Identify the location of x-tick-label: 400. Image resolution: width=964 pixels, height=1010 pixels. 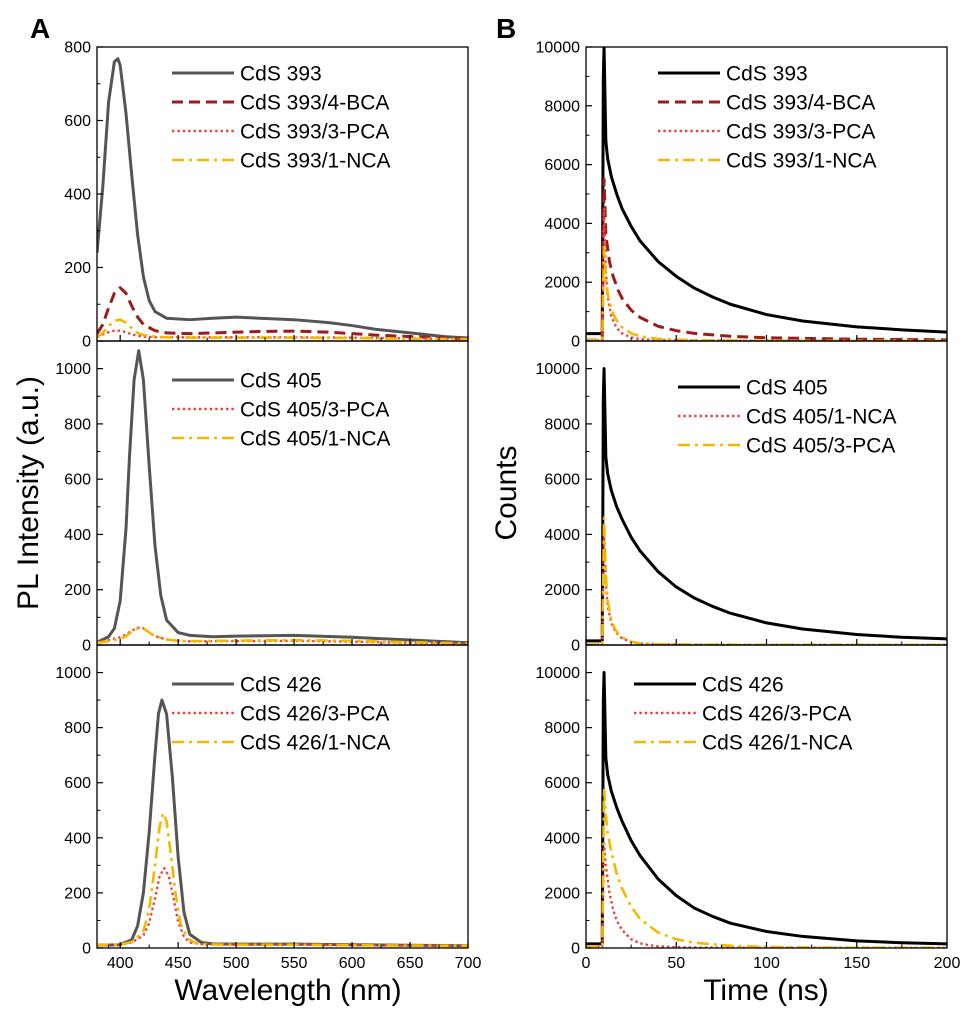
(120, 963).